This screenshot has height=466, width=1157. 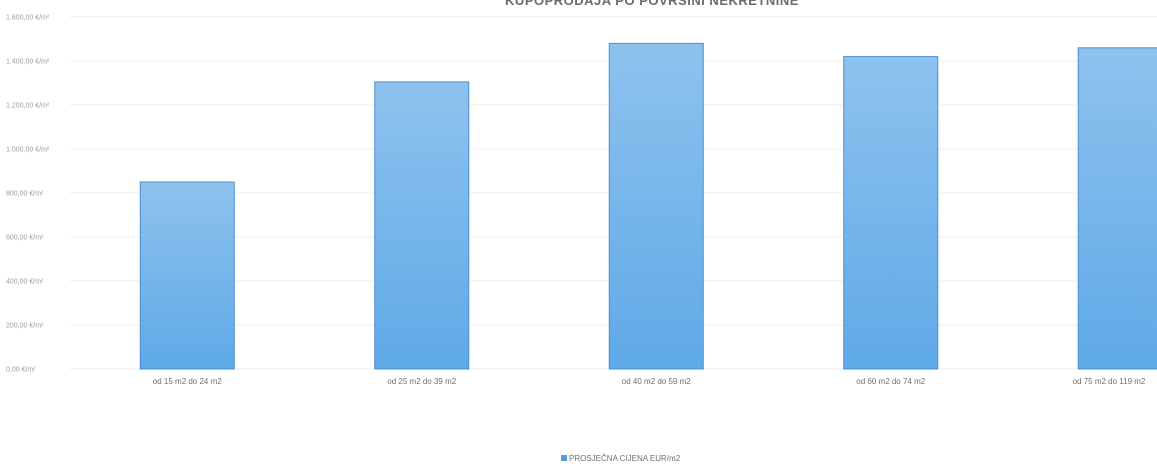 I want to click on y-tick-label: 600,00 €/m², so click(x=25, y=238).